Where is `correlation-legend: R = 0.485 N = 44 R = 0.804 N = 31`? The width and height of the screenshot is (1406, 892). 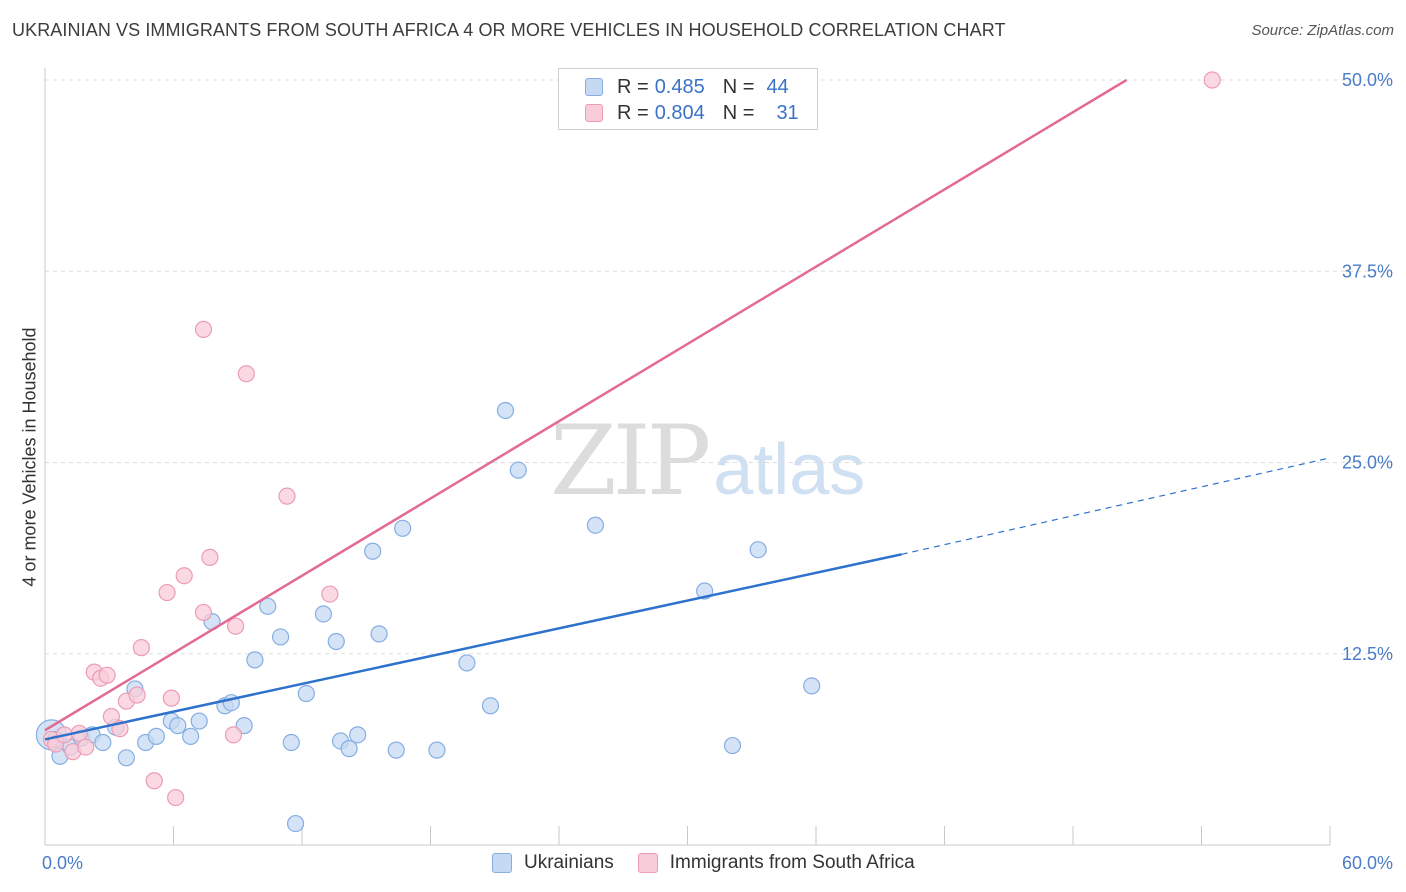
correlation-legend: R = 0.485 N = 44 R = 0.804 N = 31 is located at coordinates (688, 99).